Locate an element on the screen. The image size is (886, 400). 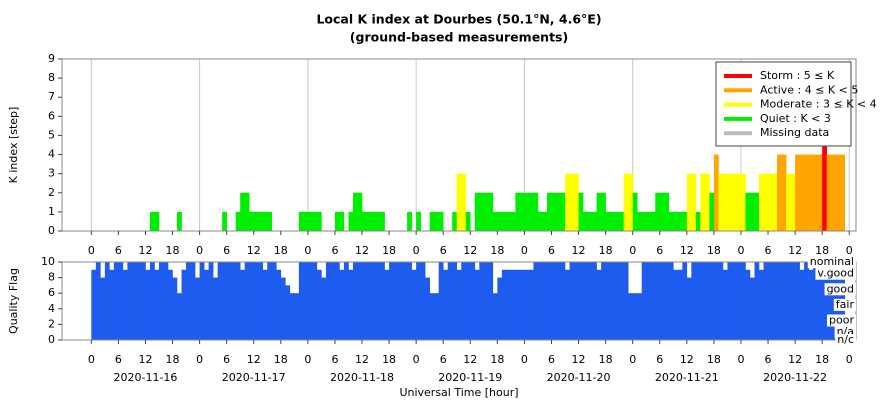
chart-subtitle: (ground-based measurements) is located at coordinates (459, 37).